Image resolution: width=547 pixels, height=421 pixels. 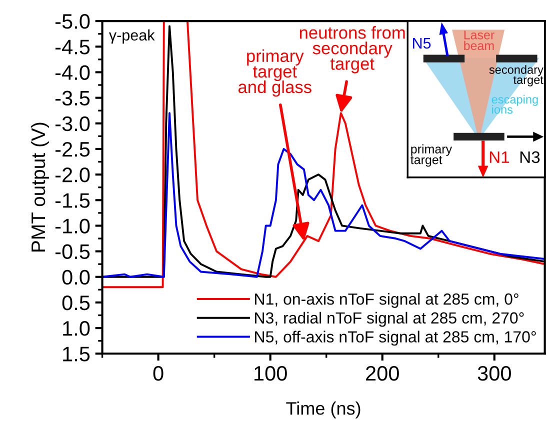 I want to click on y-tick-label: -3.5, so click(x=73, y=98).